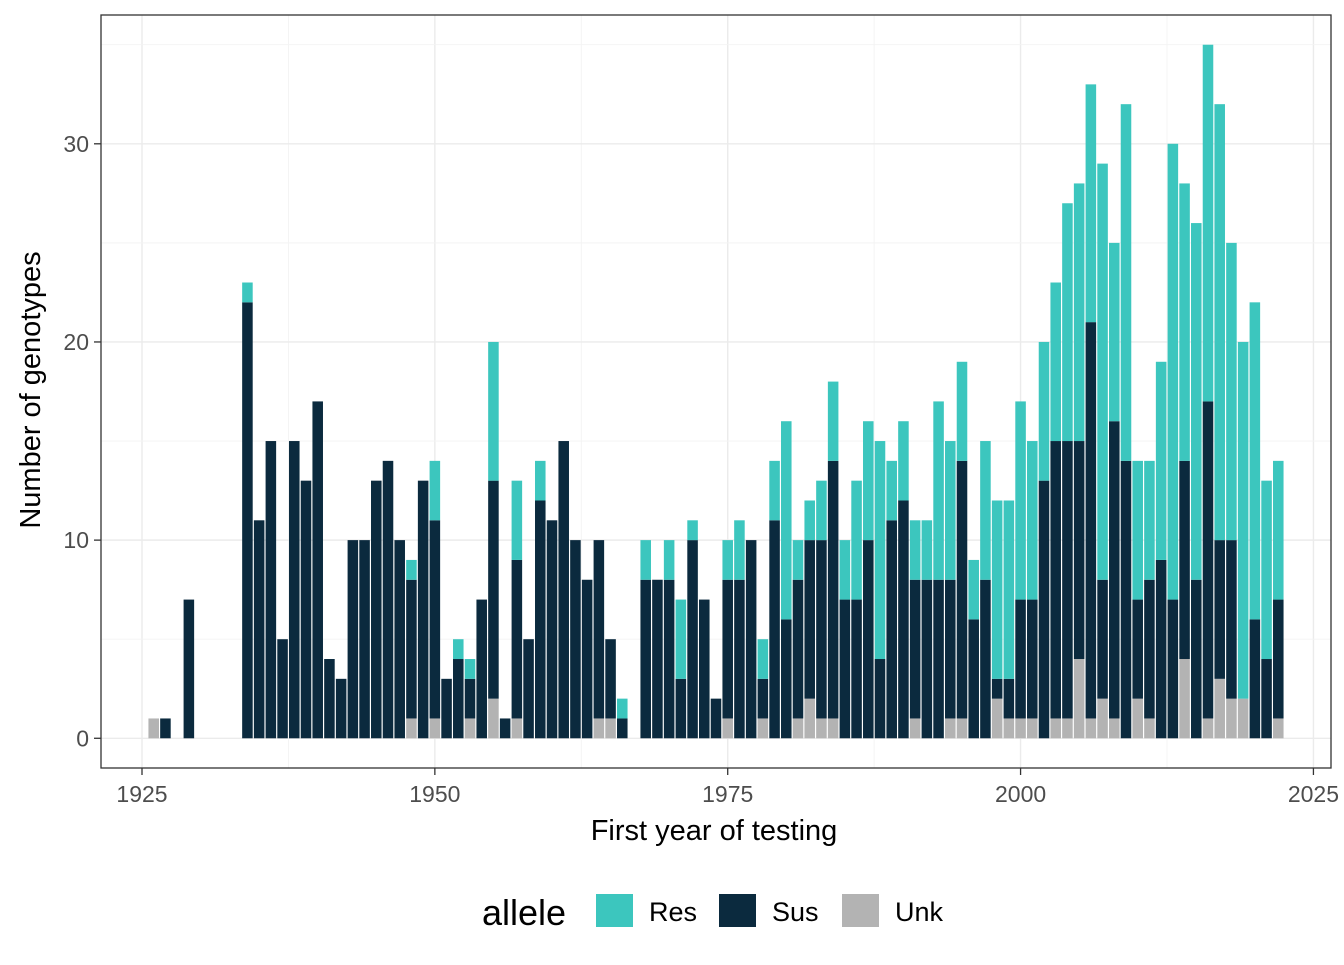 The image size is (1344, 965). Describe the element at coordinates (76, 540) in the screenshot. I see `y-tick-label: 10` at that location.